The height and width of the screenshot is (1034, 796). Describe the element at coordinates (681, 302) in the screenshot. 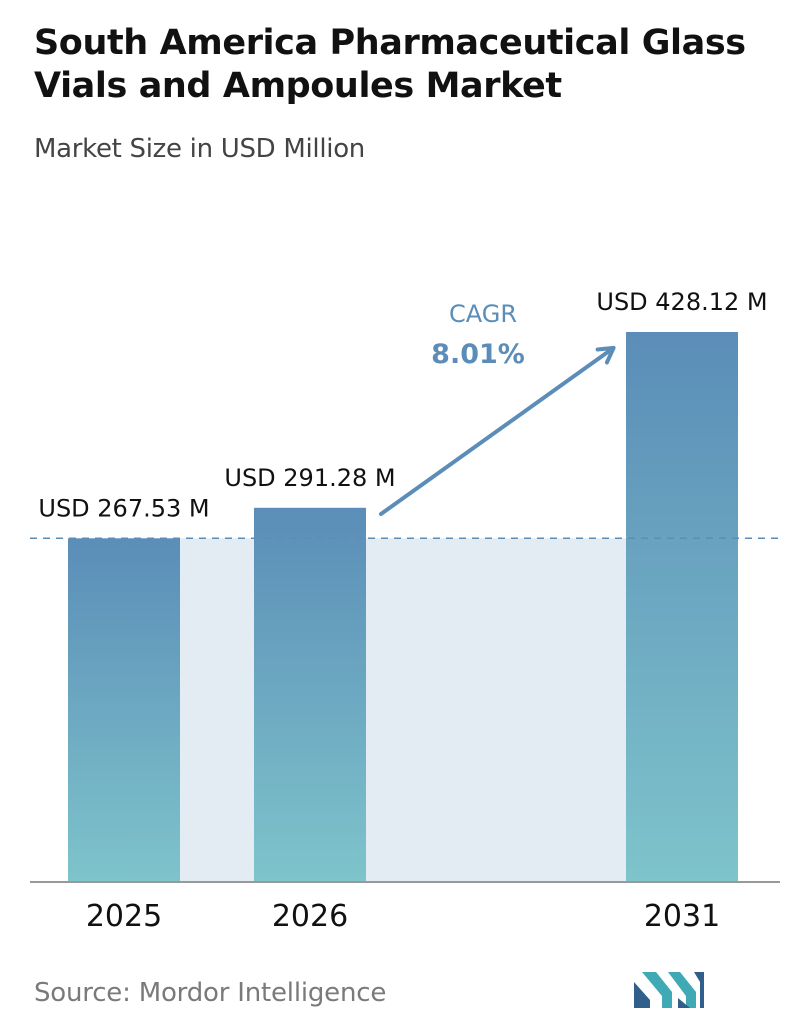

I see `value-label-2031: USD 428.12 M` at that location.